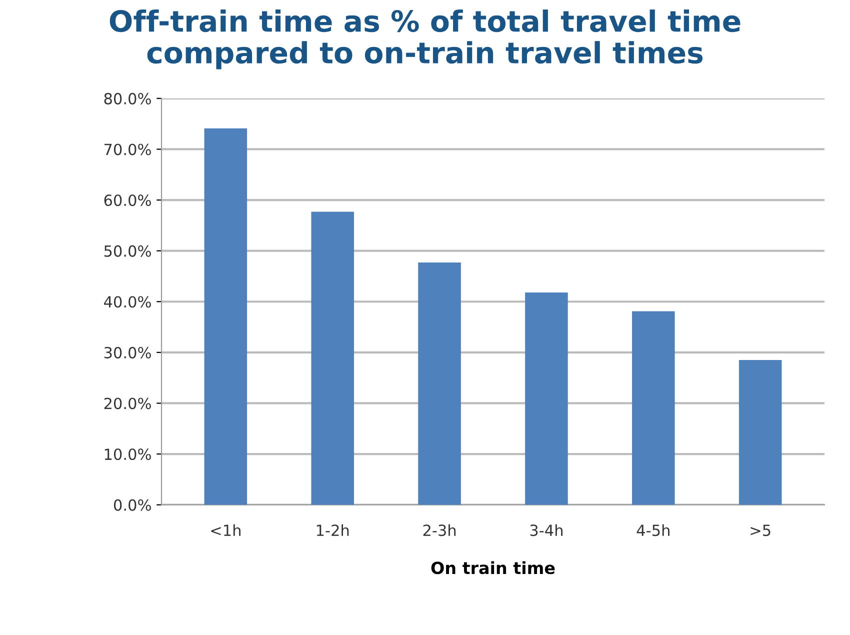  What do you see at coordinates (493, 567) in the screenshot?
I see `x-axis-title: On train time` at bounding box center [493, 567].